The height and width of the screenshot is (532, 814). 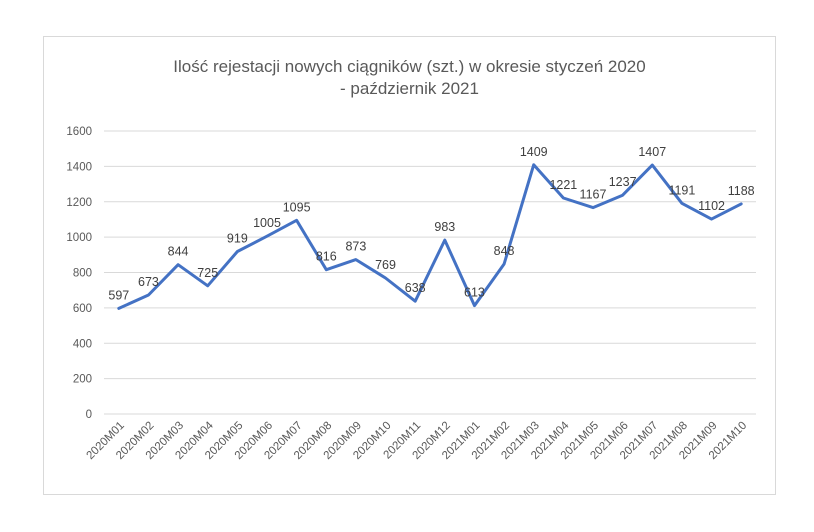 What do you see at coordinates (474, 293) in the screenshot?
I see `data-label: 613` at bounding box center [474, 293].